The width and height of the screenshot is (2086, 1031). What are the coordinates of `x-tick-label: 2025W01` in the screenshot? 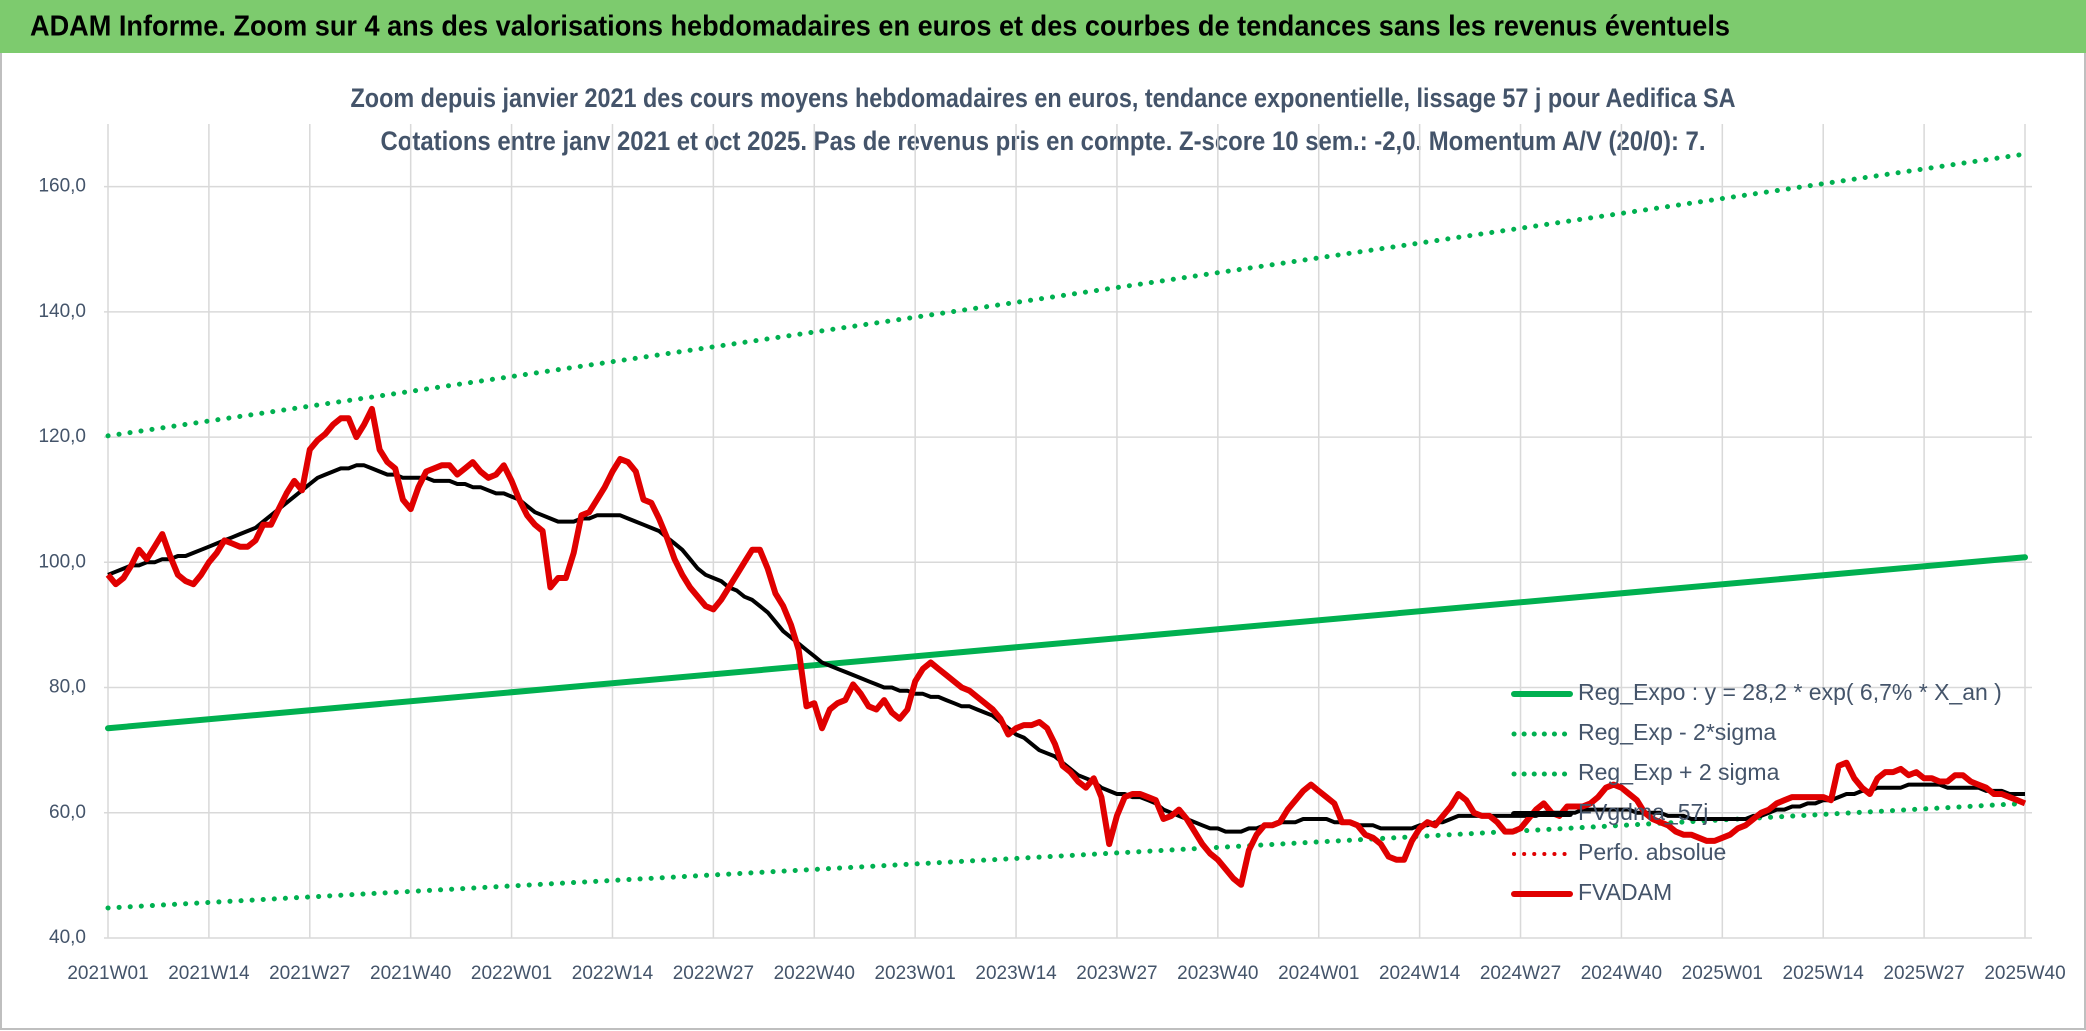 It's located at (1722, 973).